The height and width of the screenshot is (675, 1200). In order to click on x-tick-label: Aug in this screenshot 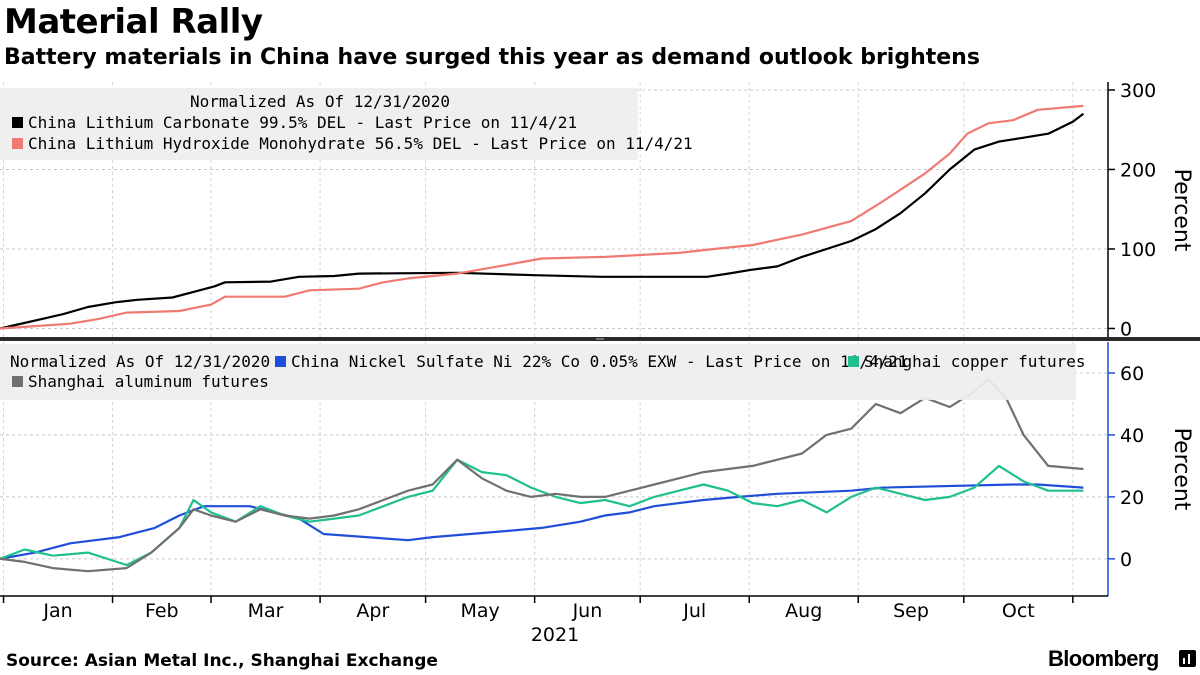, I will do `click(803, 611)`.